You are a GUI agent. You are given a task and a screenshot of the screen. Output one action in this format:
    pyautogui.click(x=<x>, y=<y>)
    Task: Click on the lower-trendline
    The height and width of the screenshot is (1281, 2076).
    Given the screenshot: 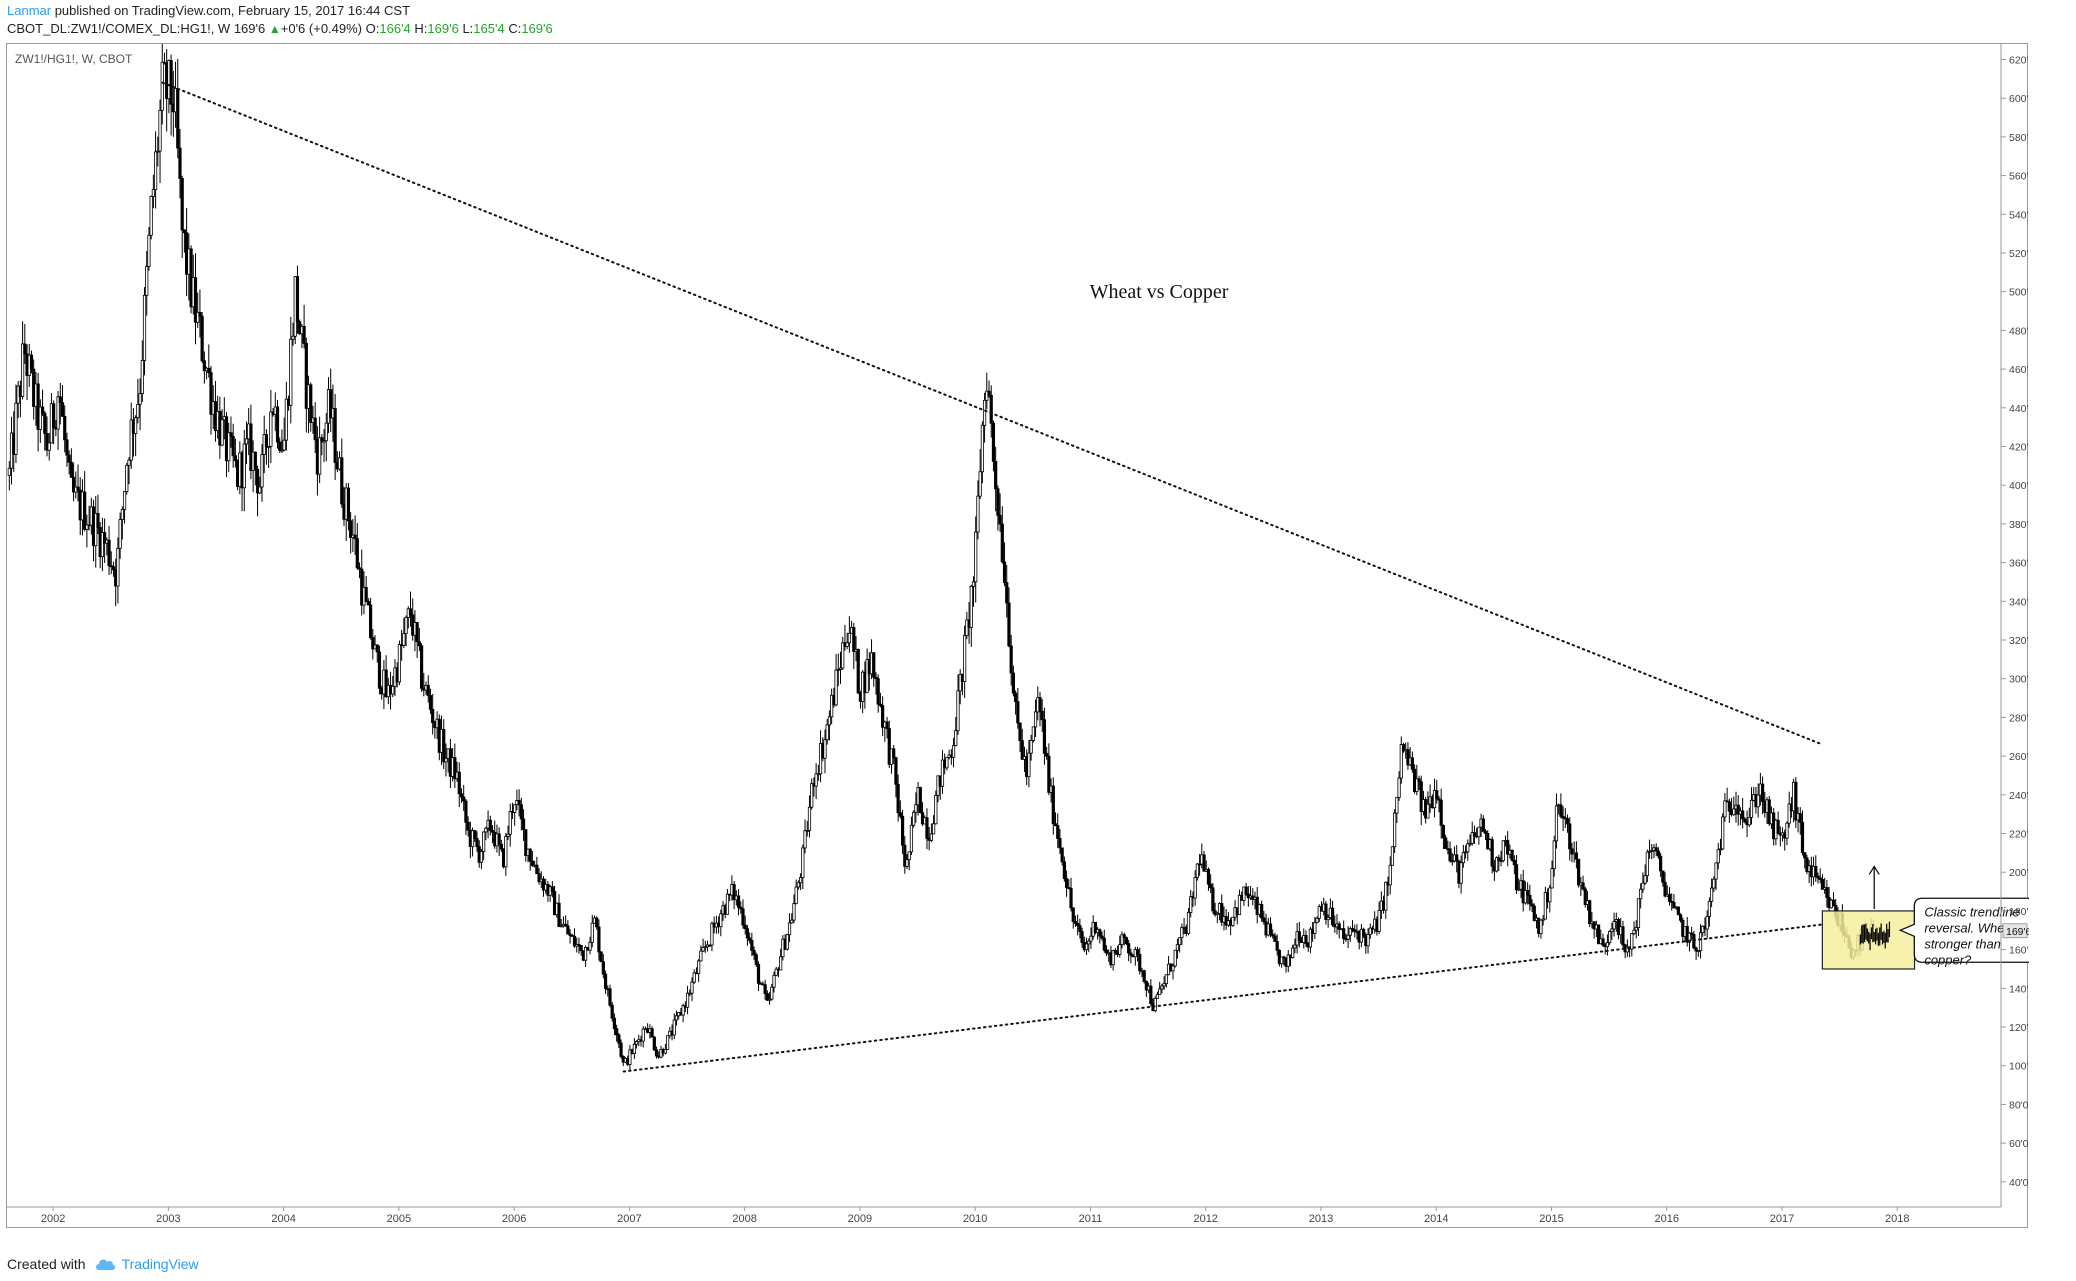 What is the action you would take?
    pyautogui.click(x=1223, y=998)
    